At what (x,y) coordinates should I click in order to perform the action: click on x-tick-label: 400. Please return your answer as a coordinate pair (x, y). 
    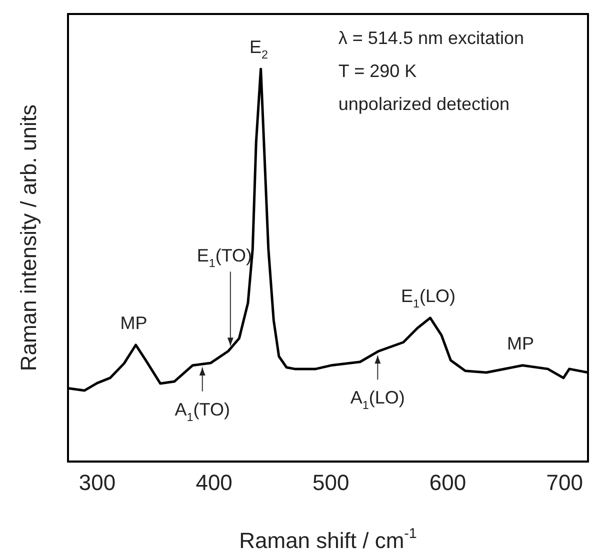
    Looking at the image, I should click on (214, 482).